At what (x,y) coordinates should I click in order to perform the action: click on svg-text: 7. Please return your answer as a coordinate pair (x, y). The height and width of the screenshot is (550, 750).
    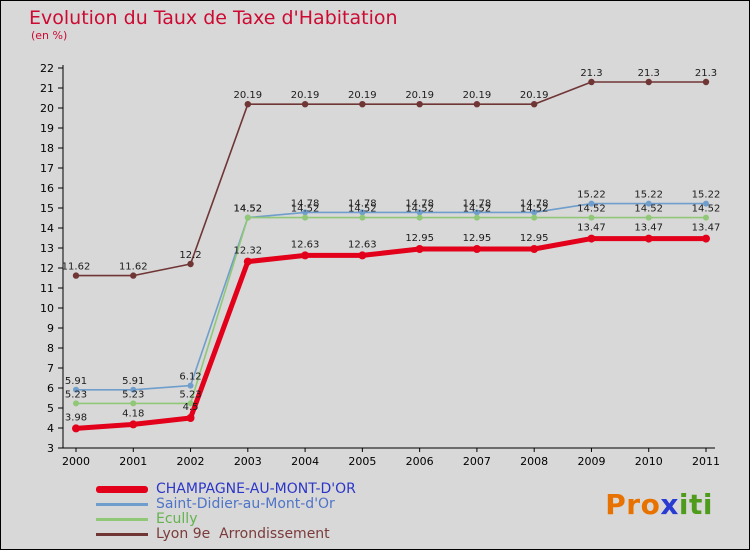
    Looking at the image, I should click on (50, 368).